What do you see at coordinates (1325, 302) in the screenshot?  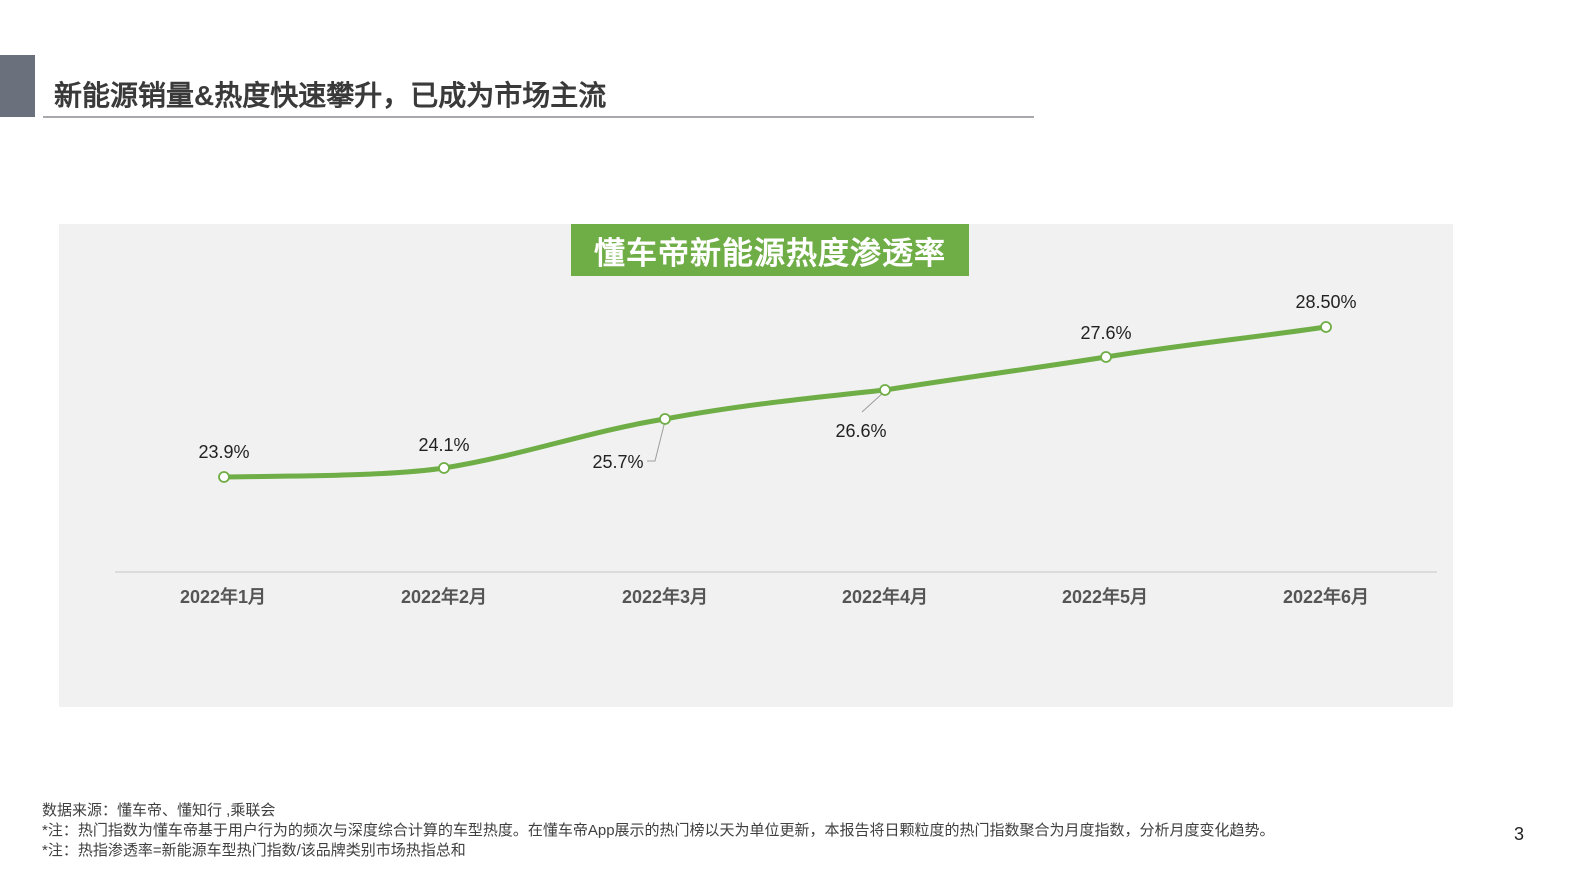 I see `data-label-jun: 28.50%` at bounding box center [1325, 302].